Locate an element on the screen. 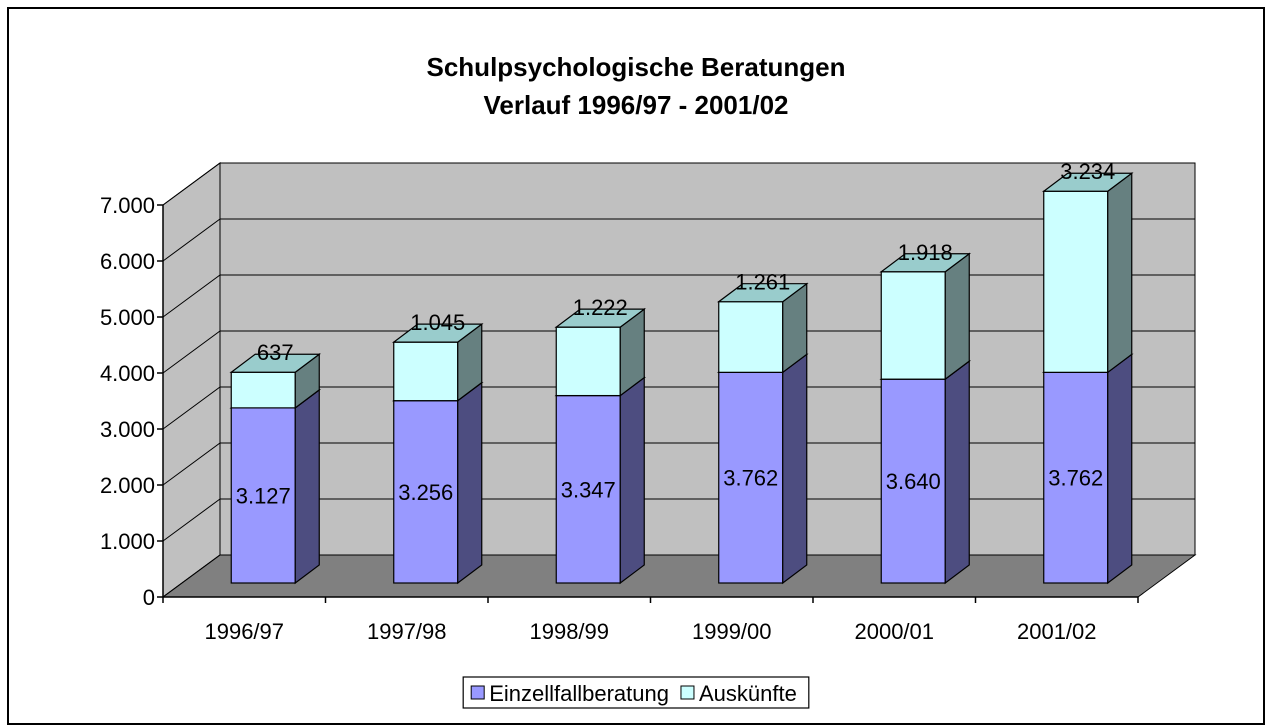 The height and width of the screenshot is (725, 1272). chart-title: Schulpsychologische Beratungen is located at coordinates (636, 67).